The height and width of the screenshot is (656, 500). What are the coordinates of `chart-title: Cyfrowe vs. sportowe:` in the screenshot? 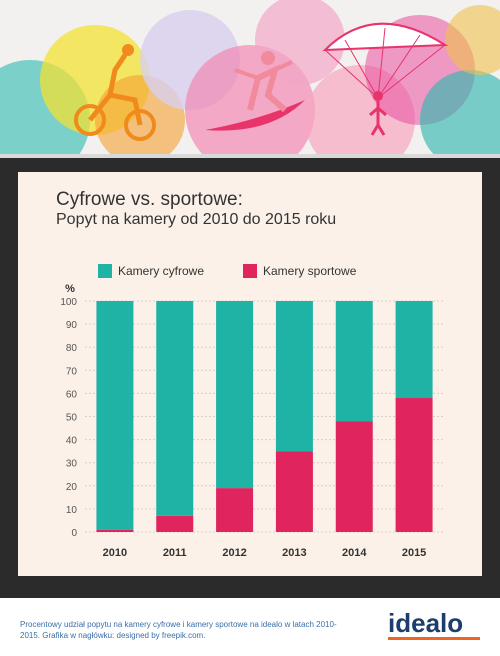 It's located at (149, 199).